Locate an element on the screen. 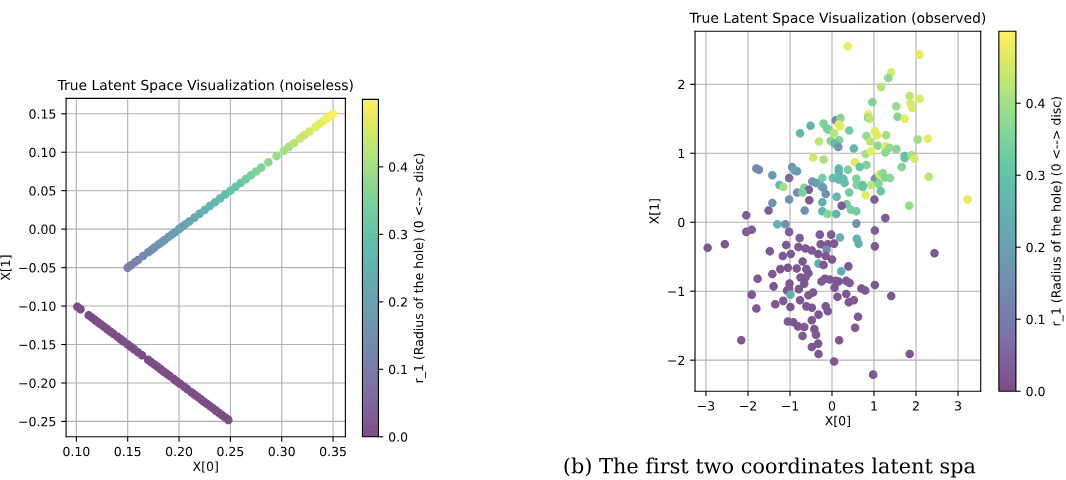 This screenshot has width=1066, height=480. y-tick-label: −0.15 is located at coordinates (37, 344).